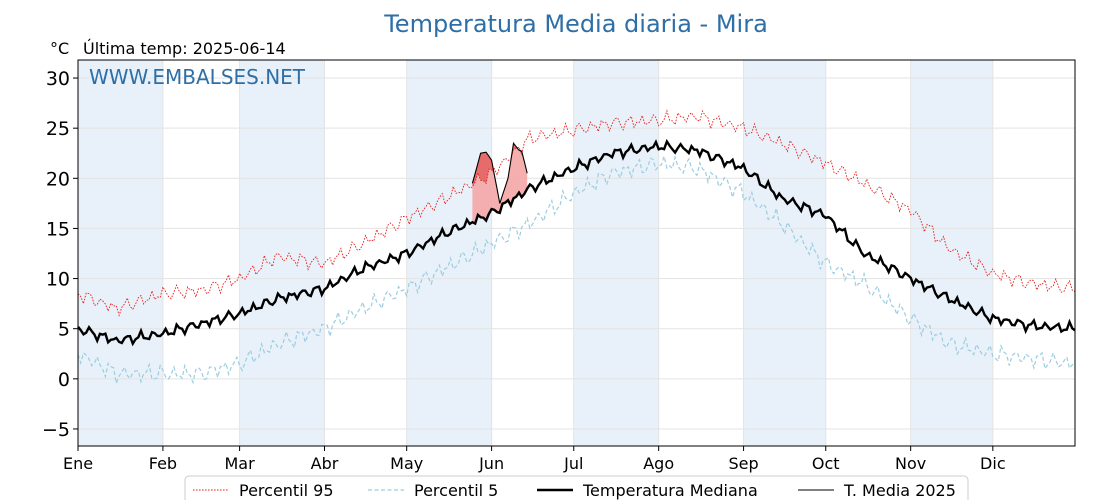  Describe the element at coordinates (56, 430) in the screenshot. I see `y-tick-label: −5` at that location.